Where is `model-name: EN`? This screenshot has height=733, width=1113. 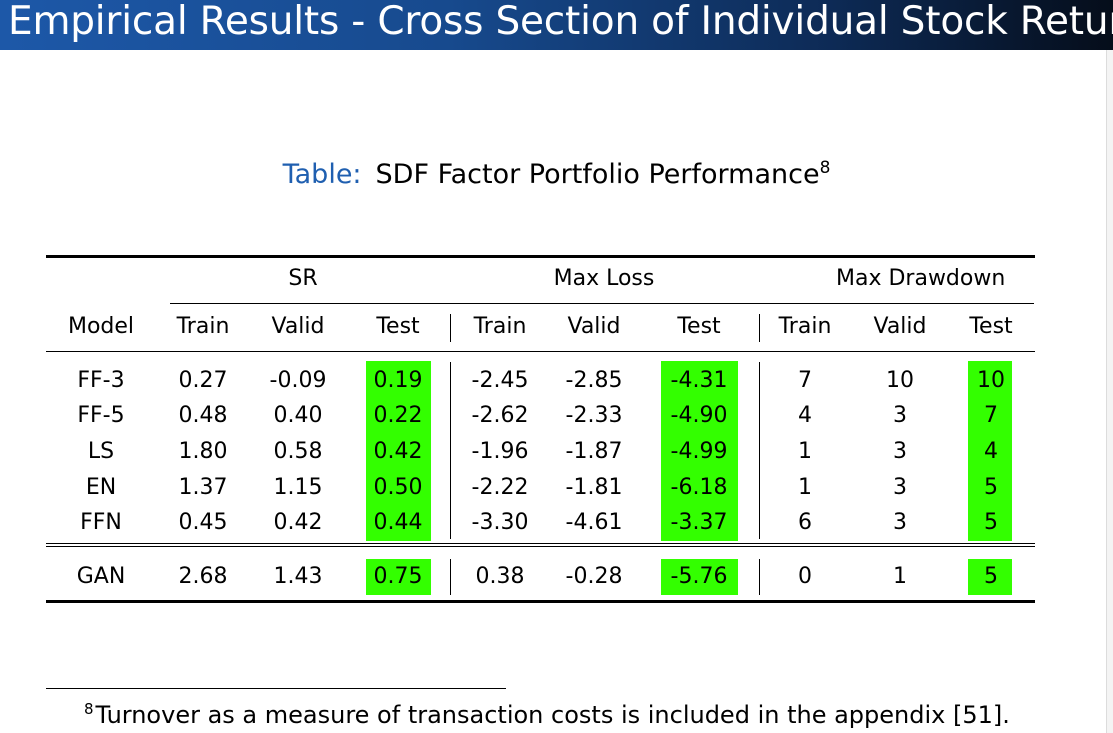 model-name: EN is located at coordinates (101, 487).